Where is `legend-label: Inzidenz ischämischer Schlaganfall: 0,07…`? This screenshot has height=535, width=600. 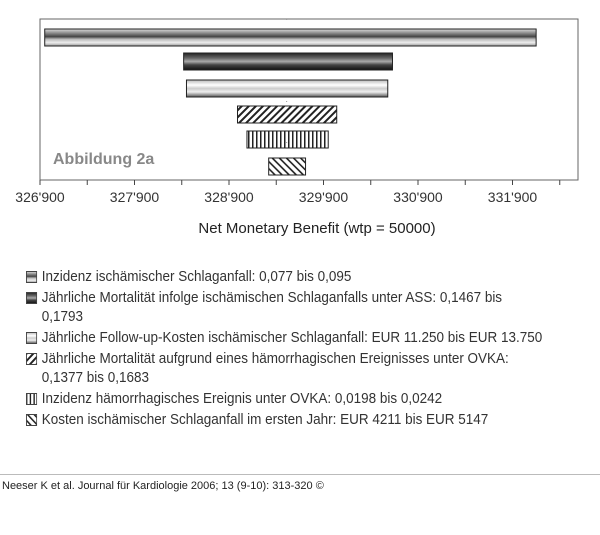 legend-label: Inzidenz ischämischer Schlaganfall: 0,07… is located at coordinates (196, 277).